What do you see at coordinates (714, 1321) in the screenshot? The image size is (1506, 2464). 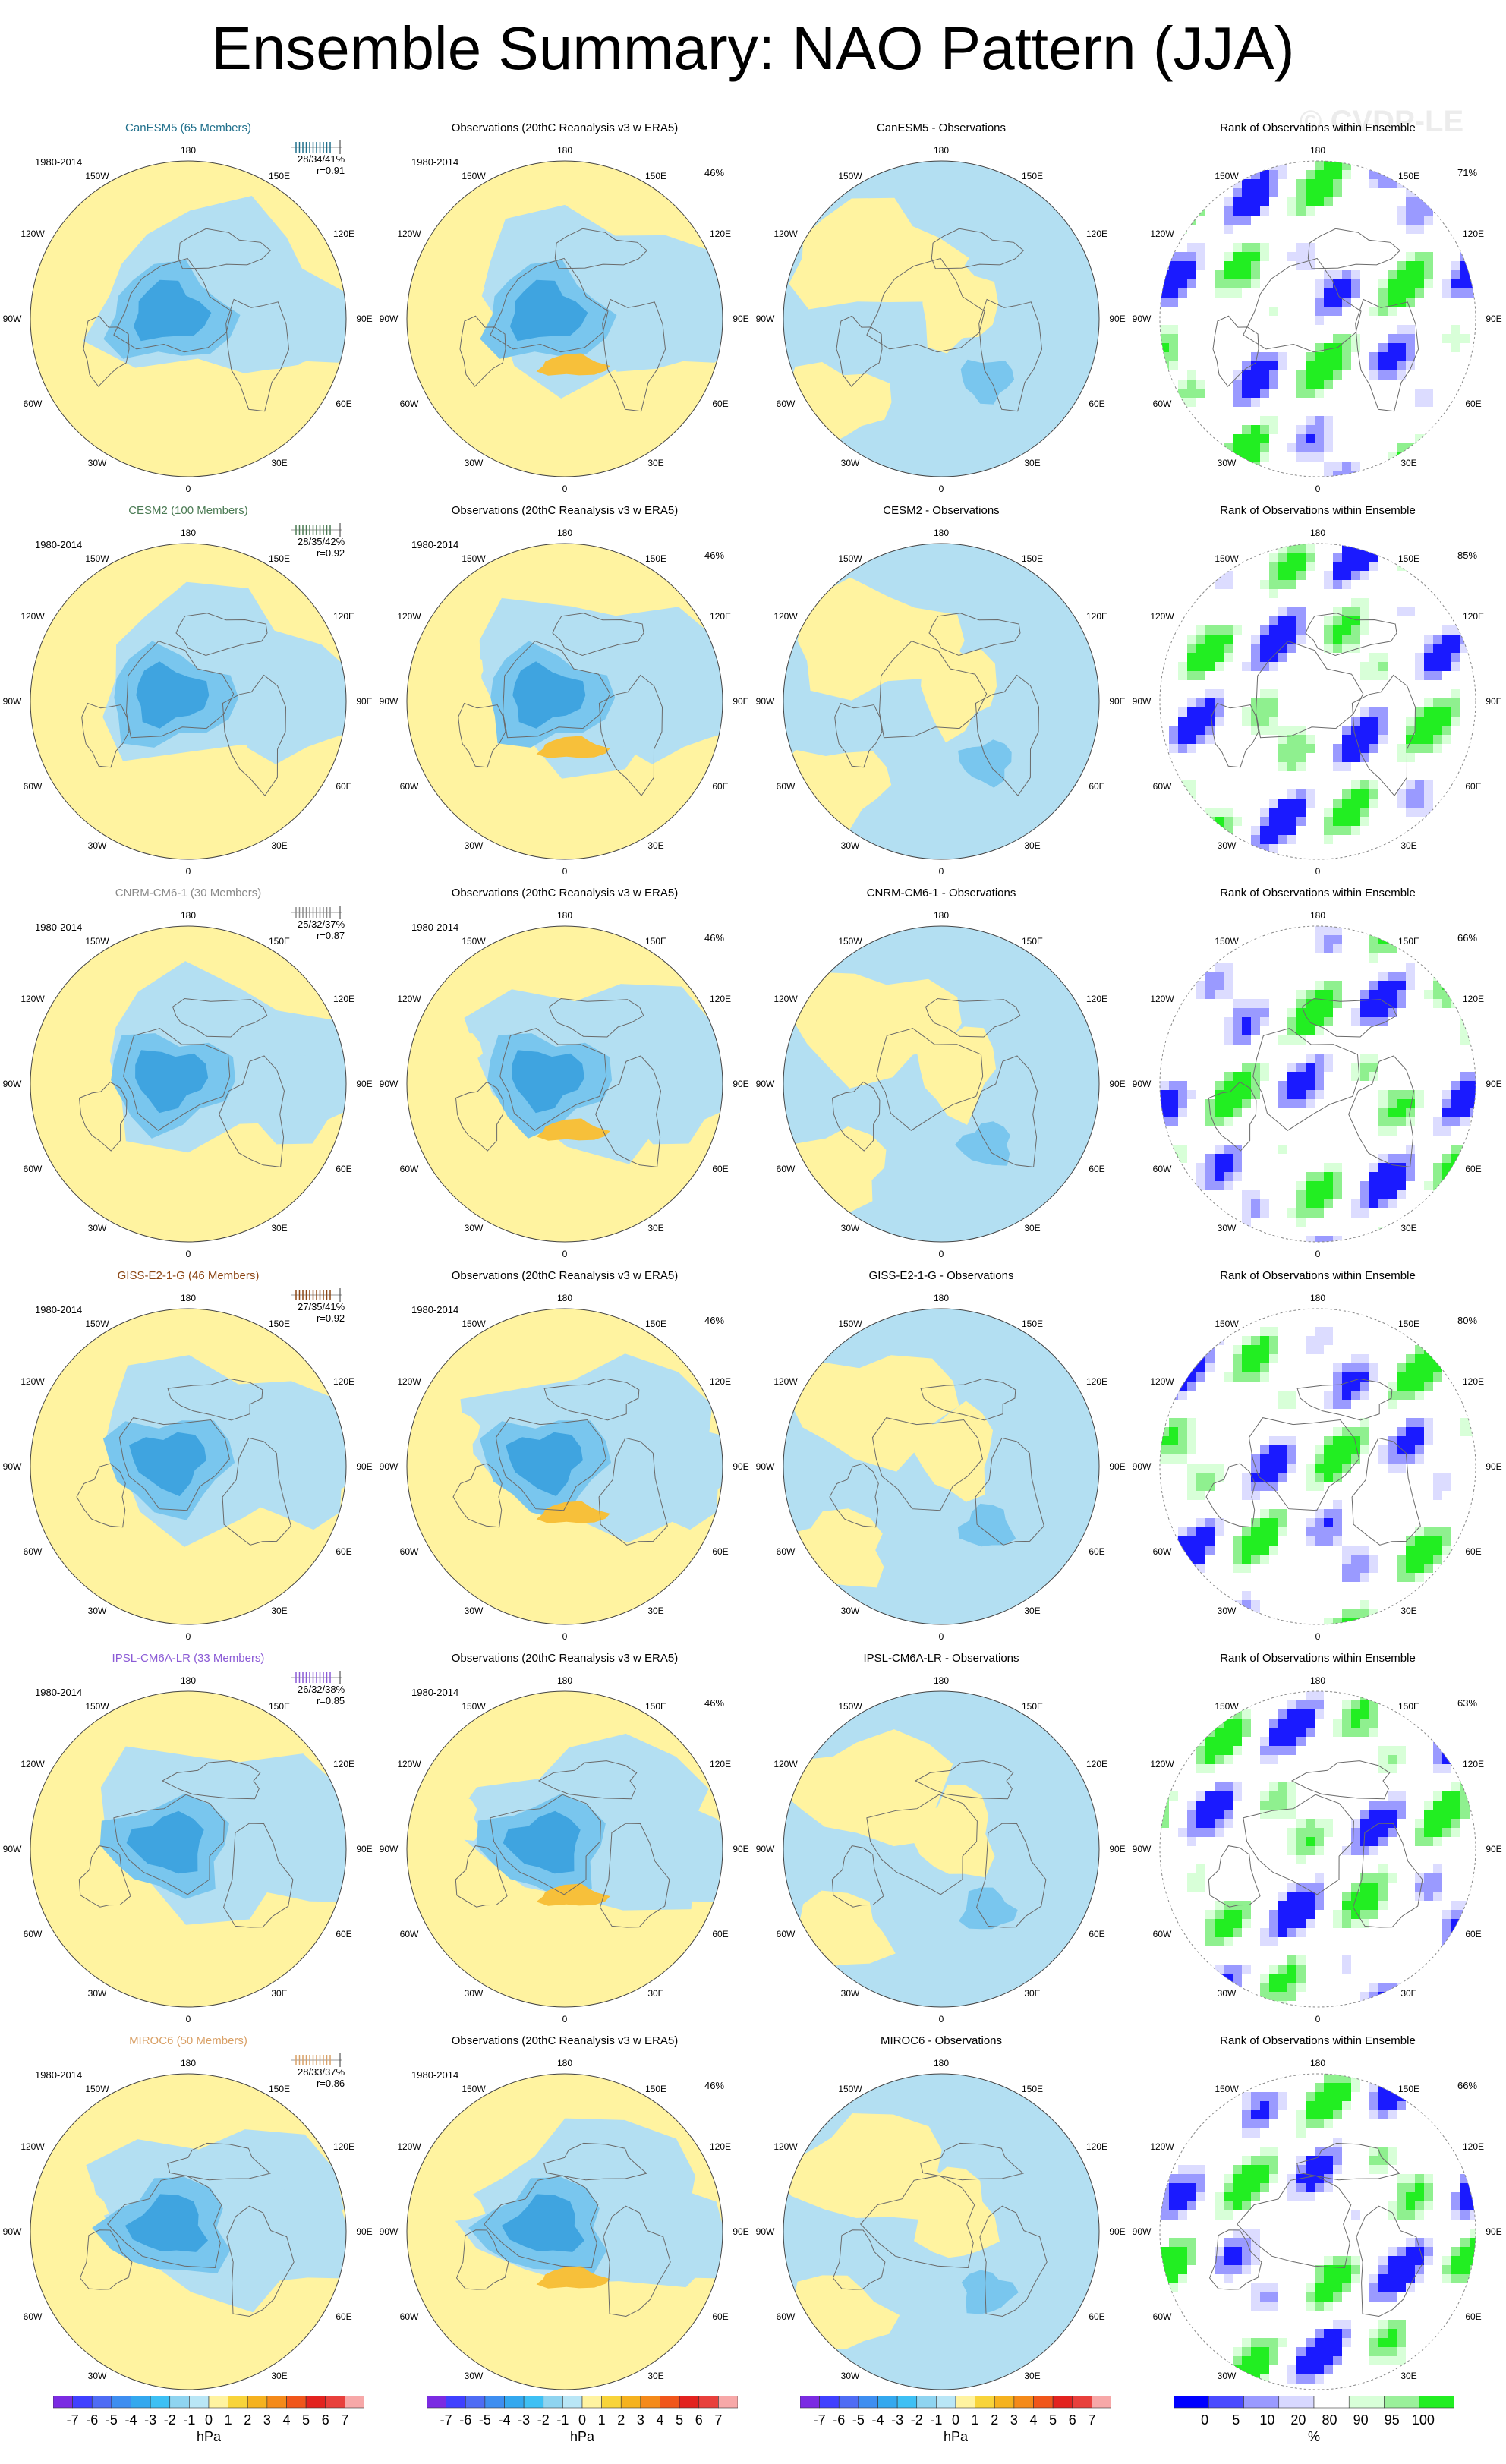 I see `variance-percent: 46%` at bounding box center [714, 1321].